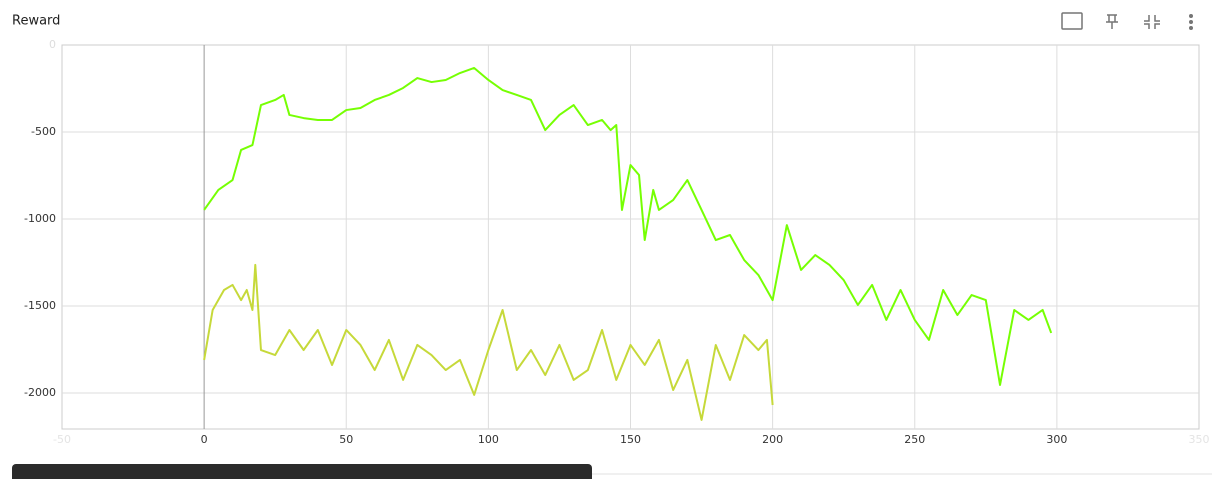  What do you see at coordinates (346, 439) in the screenshot?
I see `x-tick-label: 50` at bounding box center [346, 439].